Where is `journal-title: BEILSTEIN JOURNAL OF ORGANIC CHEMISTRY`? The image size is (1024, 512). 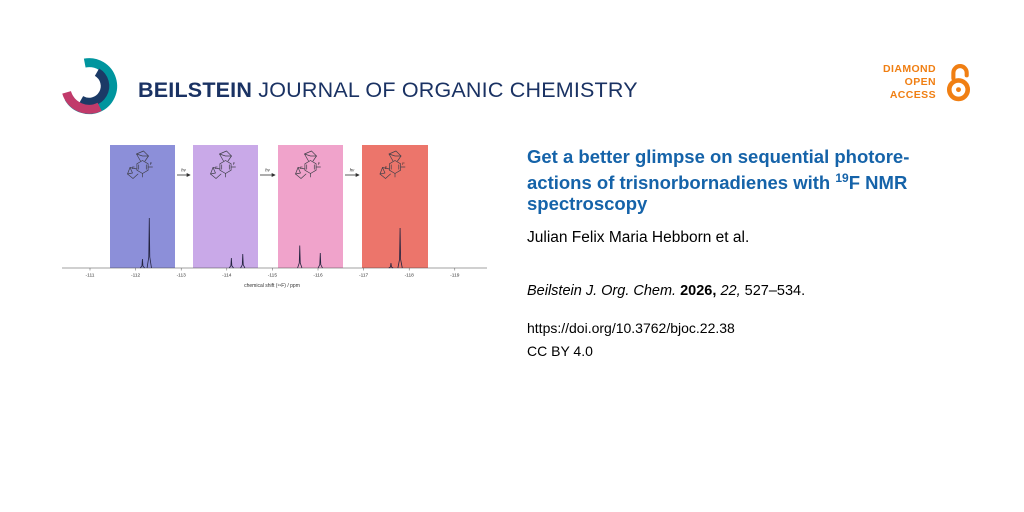
journal-title: BEILSTEIN JOURNAL OF ORGANIC CHEMISTRY is located at coordinates (388, 90).